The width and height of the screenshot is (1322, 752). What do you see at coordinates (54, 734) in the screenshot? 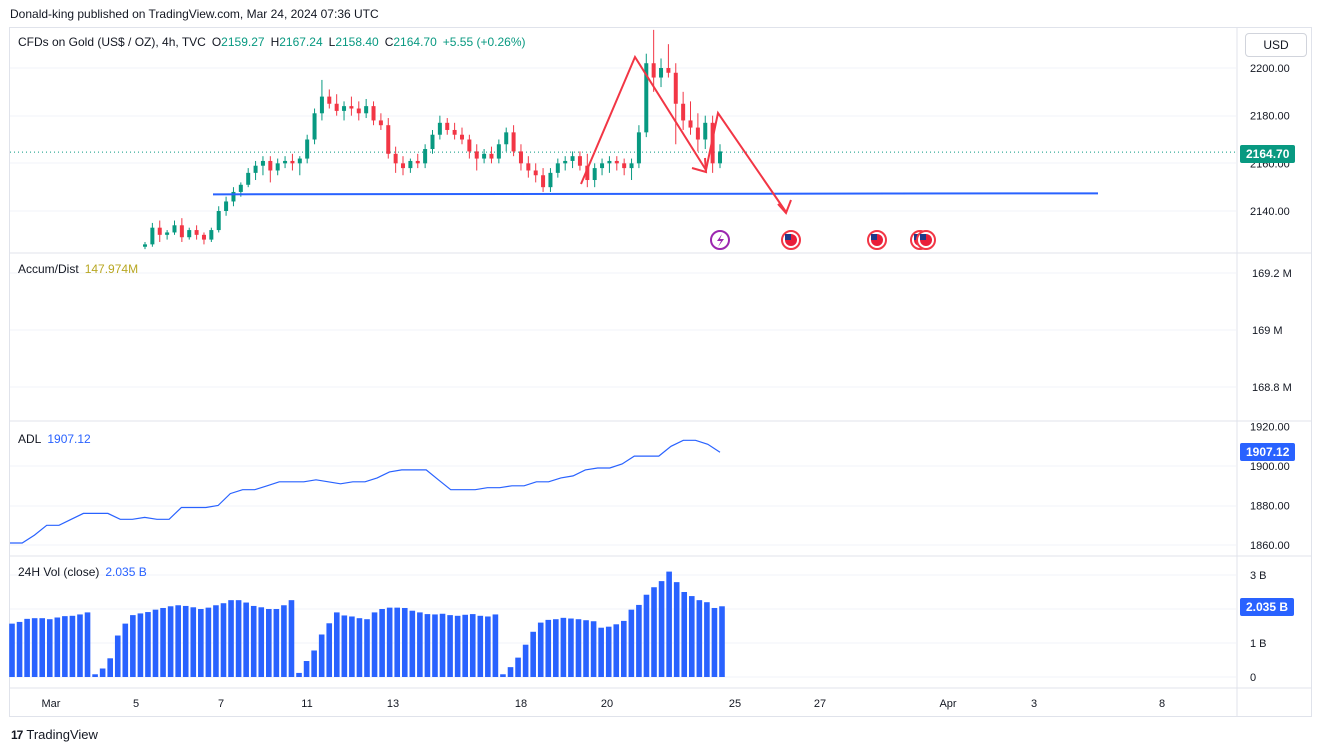
I see `footer-brand: 17 TradingView` at bounding box center [54, 734].